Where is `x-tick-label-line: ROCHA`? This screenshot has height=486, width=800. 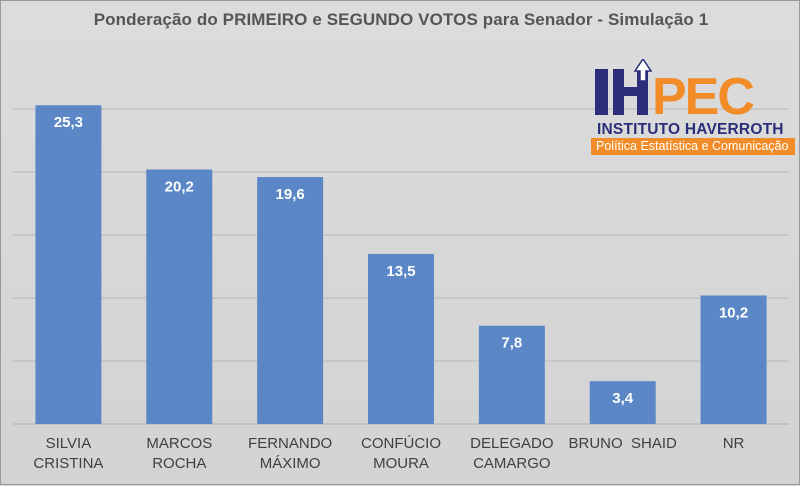
x-tick-label-line: ROCHA is located at coordinates (179, 463).